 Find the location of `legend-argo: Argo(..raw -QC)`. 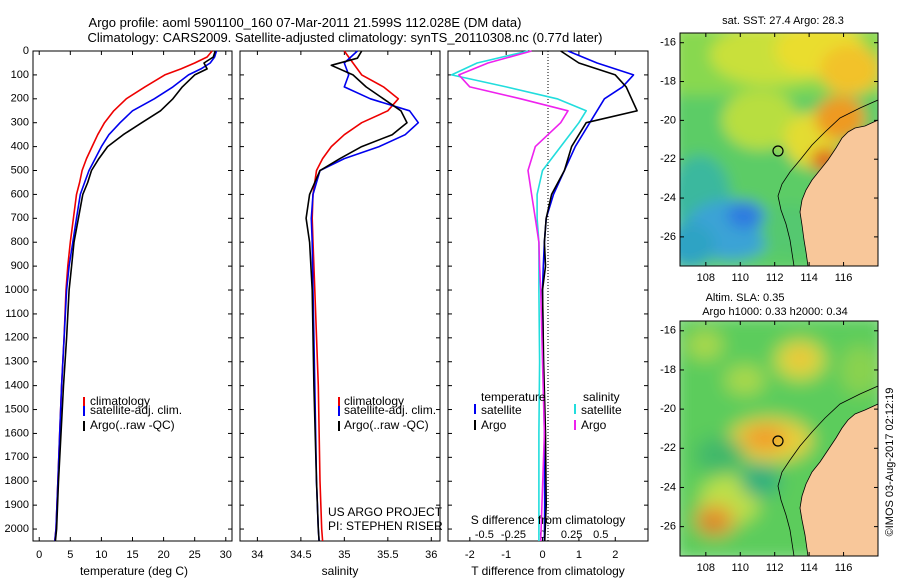

legend-argo: Argo(..raw -QC) is located at coordinates (132, 425).